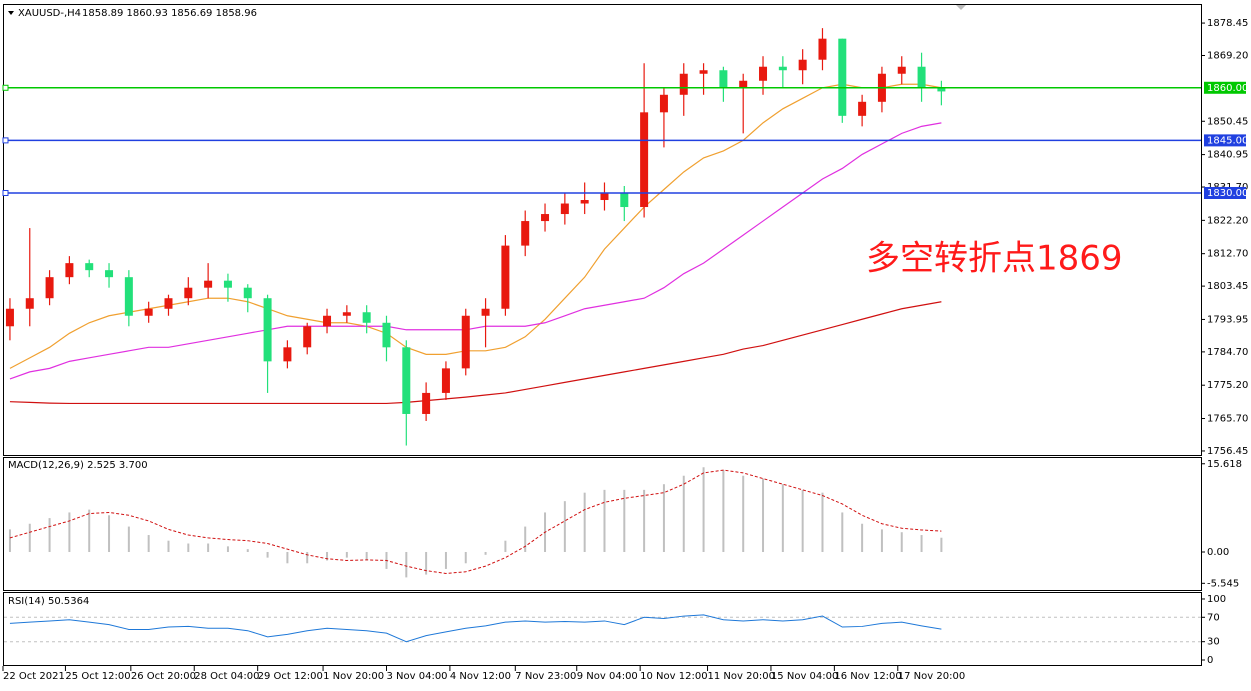  Describe the element at coordinates (1227, 254) in the screenshot. I see `y-tick-label: 1812.70` at that location.